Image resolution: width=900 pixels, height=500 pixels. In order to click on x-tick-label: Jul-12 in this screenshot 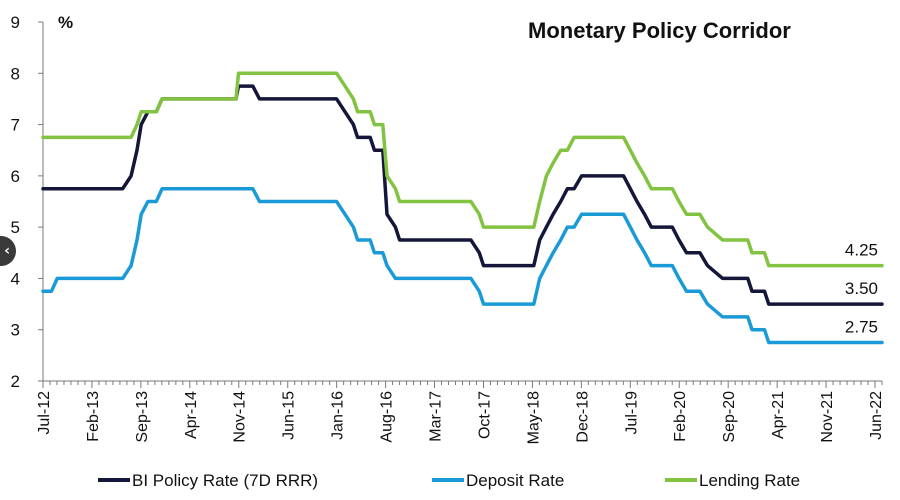, I will do `click(44, 413)`.